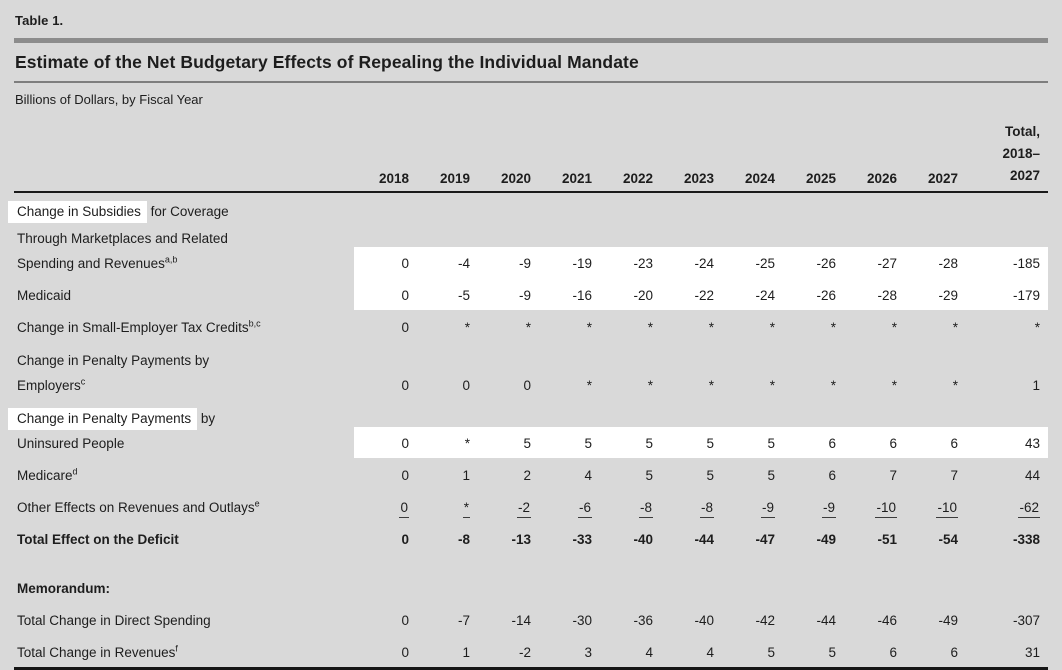 The image size is (1062, 670). I want to click on value-cell: 43, so click(1006, 442).